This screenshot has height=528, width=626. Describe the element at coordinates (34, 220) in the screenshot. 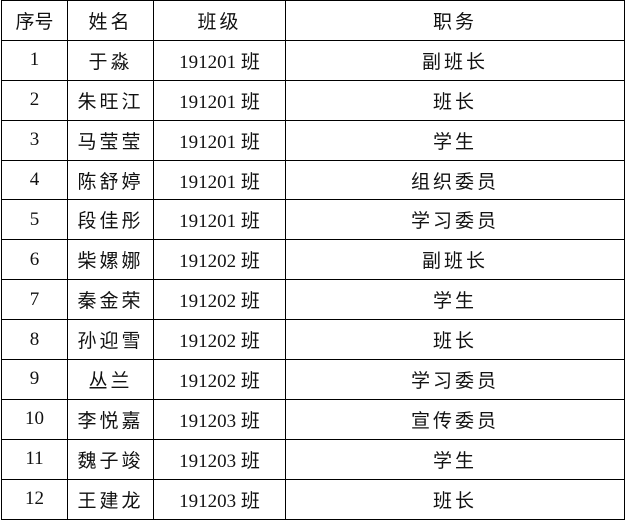

I see `cell-index: 5` at that location.